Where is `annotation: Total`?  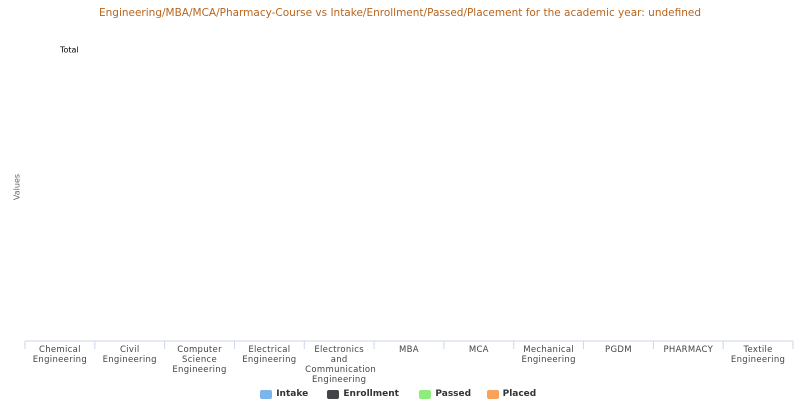 annotation: Total is located at coordinates (69, 50).